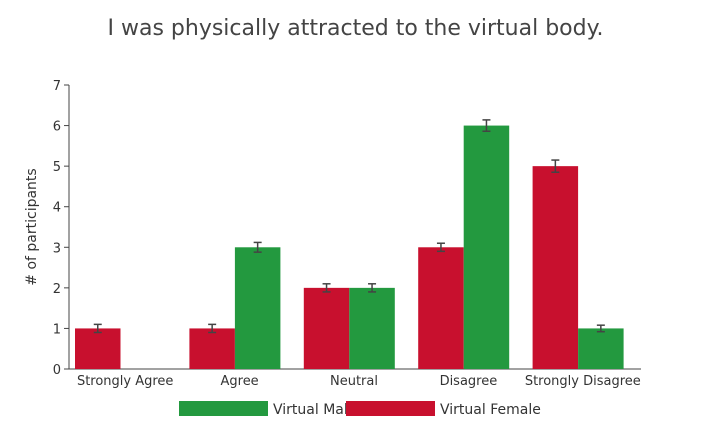 This screenshot has width=711, height=427. I want to click on y-tick-label: 0, so click(57, 370).